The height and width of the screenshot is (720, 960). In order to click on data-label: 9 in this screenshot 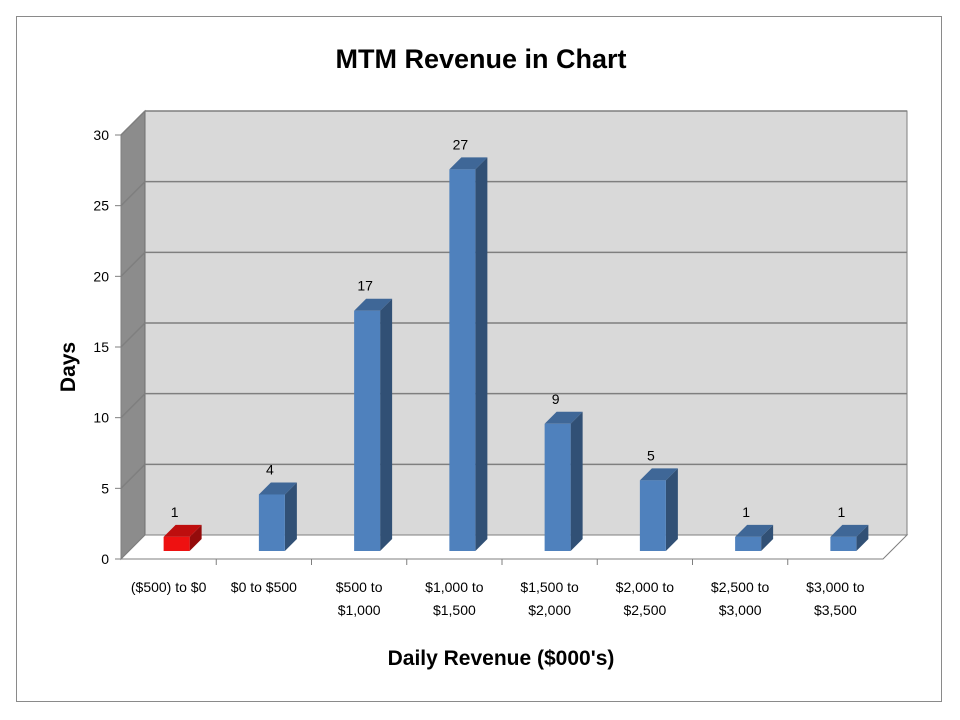, I will do `click(556, 399)`.